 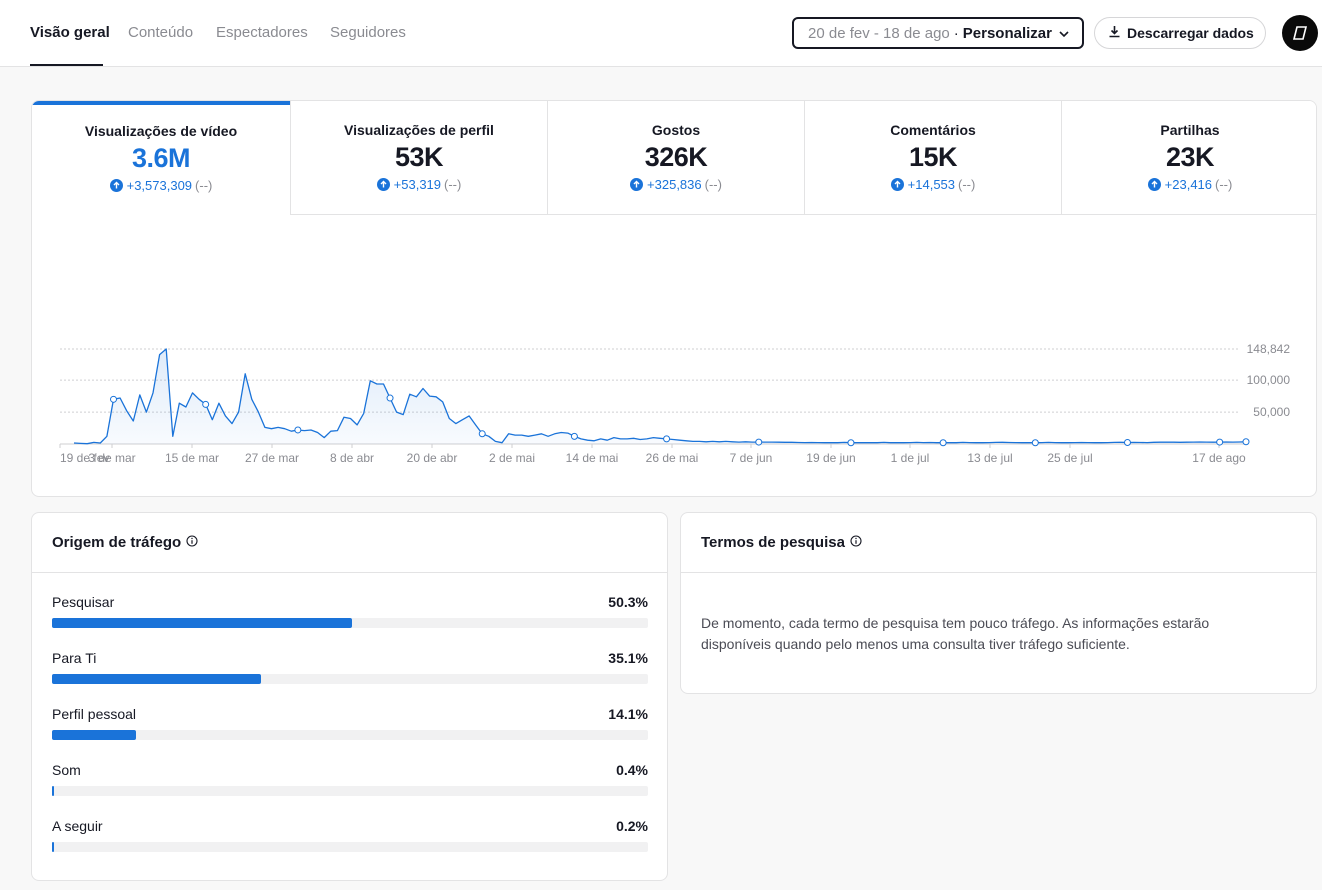 I want to click on chart-y-tick-label: 148,842, so click(x=1269, y=349).